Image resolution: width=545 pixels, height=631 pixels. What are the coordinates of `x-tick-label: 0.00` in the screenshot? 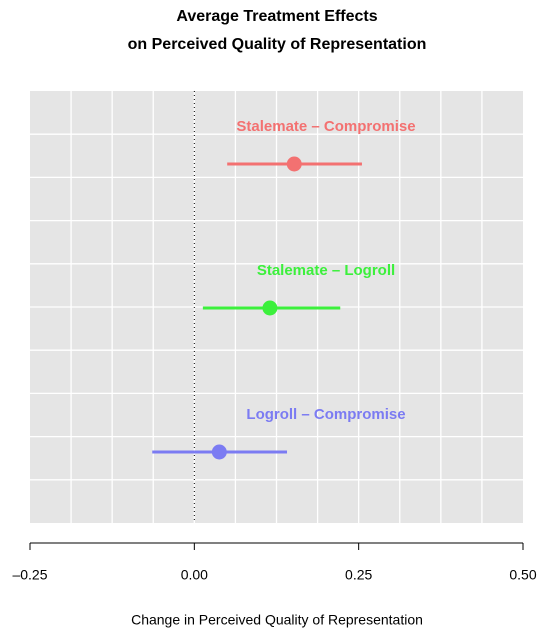 It's located at (194, 575).